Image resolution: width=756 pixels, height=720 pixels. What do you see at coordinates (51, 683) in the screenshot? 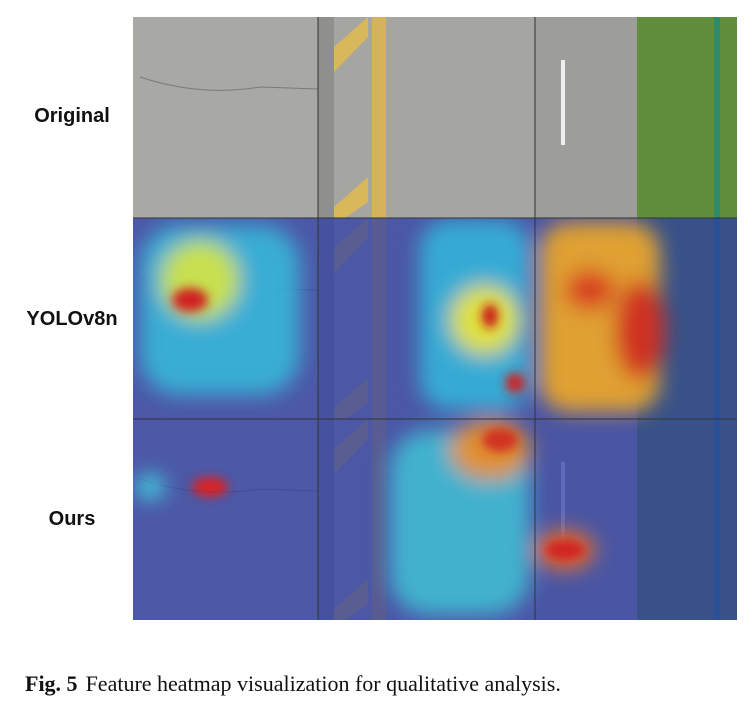
I see `caption-label: Fig. 5` at bounding box center [51, 683].